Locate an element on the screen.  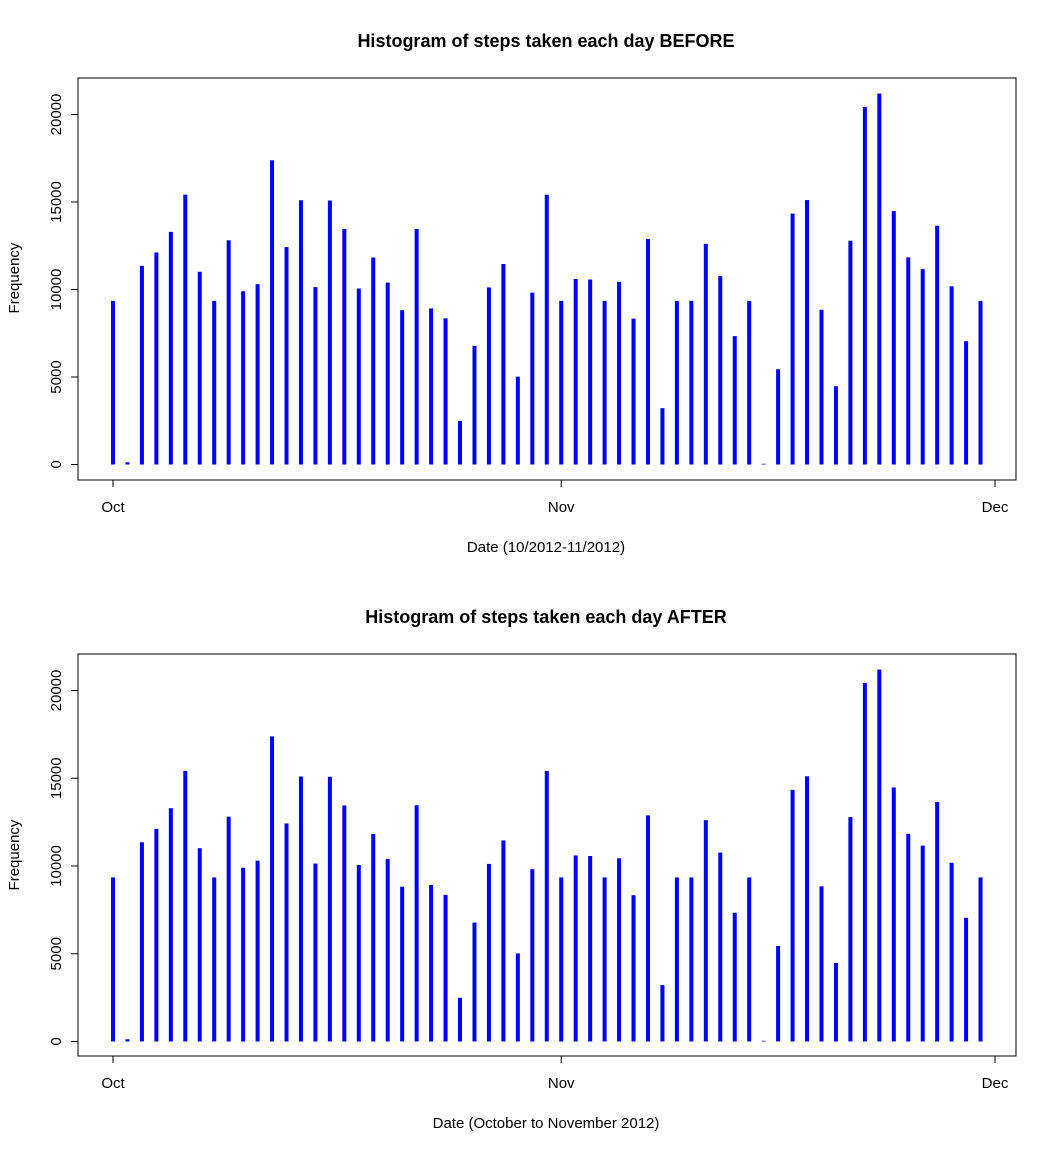
y-axis-label: Frequency is located at coordinates (14, 277).